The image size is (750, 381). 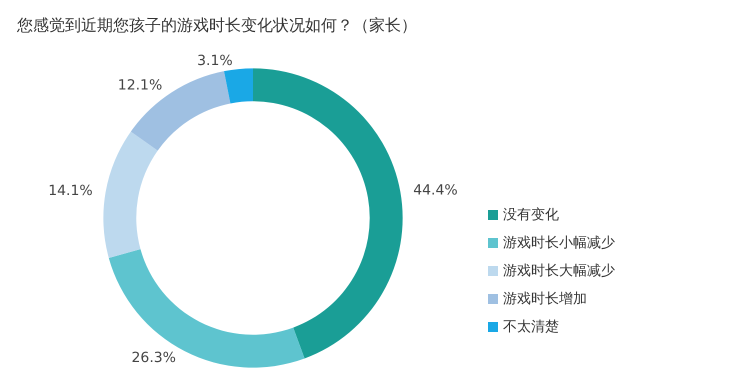 What do you see at coordinates (70, 190) in the screenshot?
I see `data-label: 14.1%` at bounding box center [70, 190].